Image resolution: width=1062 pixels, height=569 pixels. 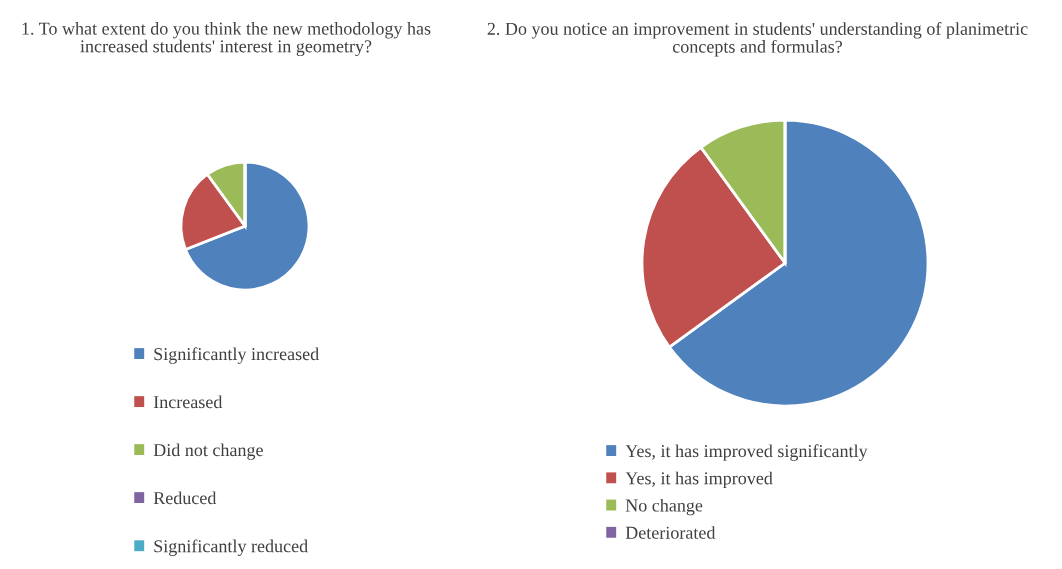 I want to click on chart-title: 1. To what extent do you think the new methodology has increased students' interest in geometry?, so click(x=226, y=39).